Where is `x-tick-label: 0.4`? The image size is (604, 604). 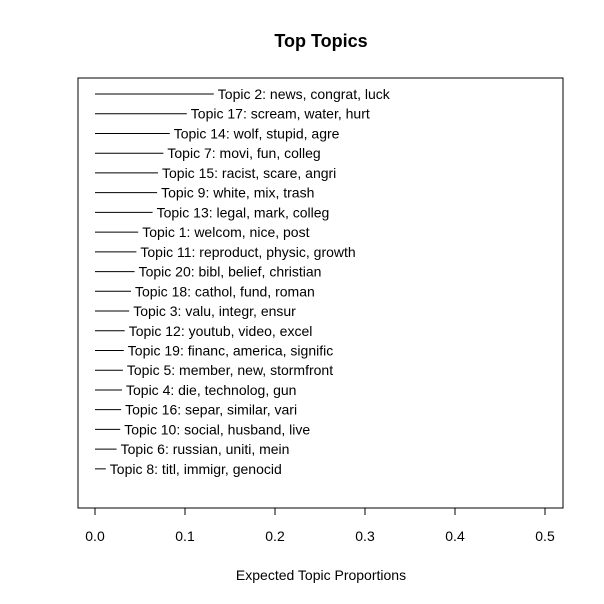 x-tick-label: 0.4 is located at coordinates (455, 536).